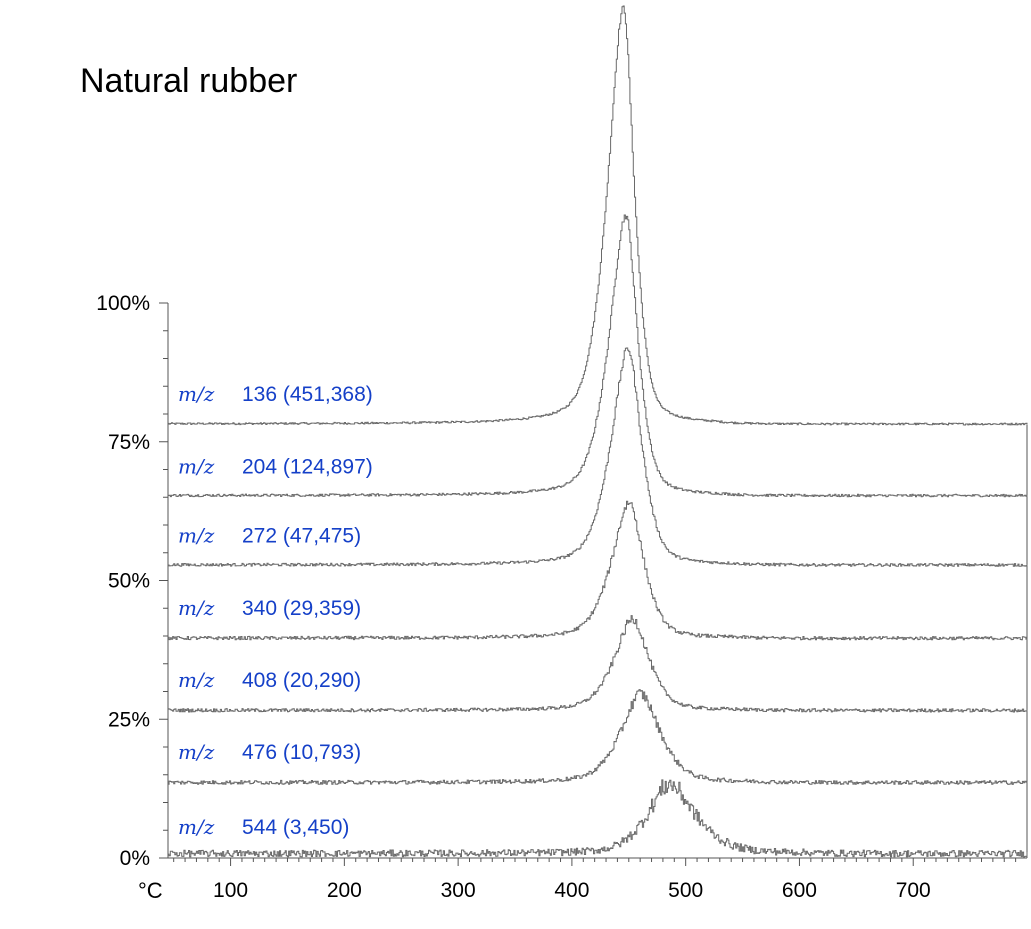 The image size is (1031, 929). Describe the element at coordinates (129, 581) in the screenshot. I see `y-tick-label: 50%` at that location.